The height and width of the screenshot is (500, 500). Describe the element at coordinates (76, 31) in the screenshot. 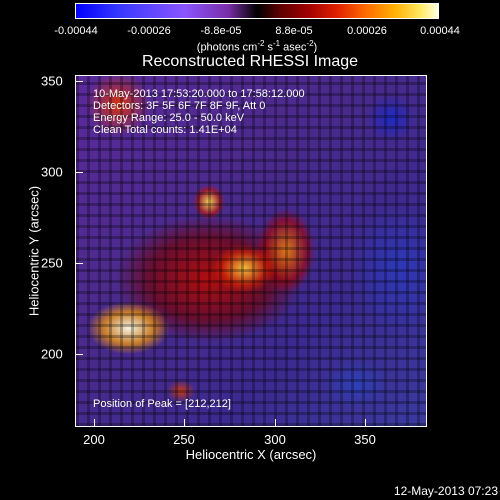

I see `colorbar-tick: -0.00044` at that location.